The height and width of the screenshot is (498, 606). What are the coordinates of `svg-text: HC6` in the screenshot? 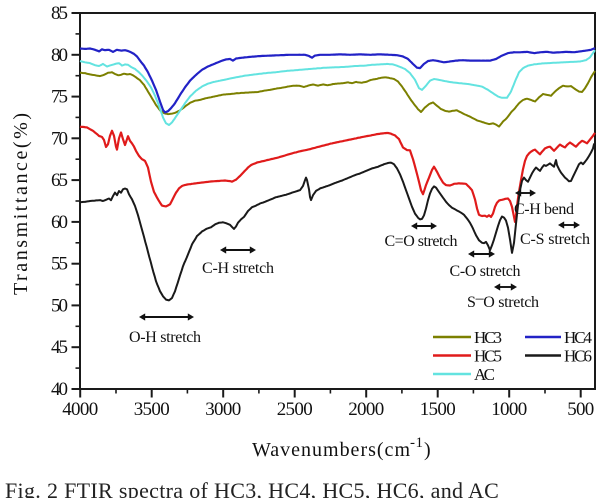 It's located at (578, 356).